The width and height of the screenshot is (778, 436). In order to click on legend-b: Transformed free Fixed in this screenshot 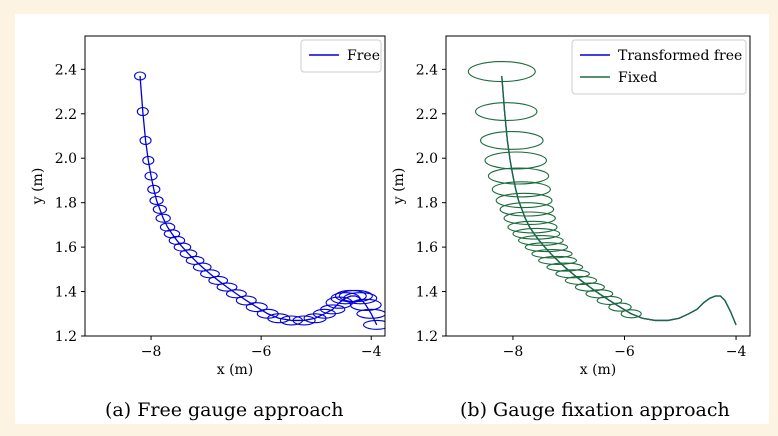, I will do `click(659, 67)`.